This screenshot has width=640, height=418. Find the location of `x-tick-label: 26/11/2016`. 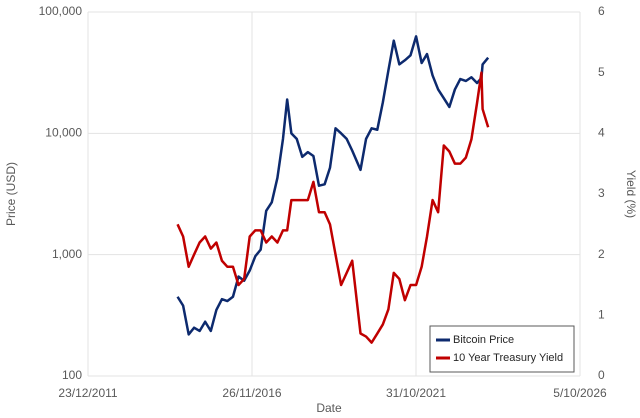

x-tick-label: 26/11/2016 is located at coordinates (251, 393).